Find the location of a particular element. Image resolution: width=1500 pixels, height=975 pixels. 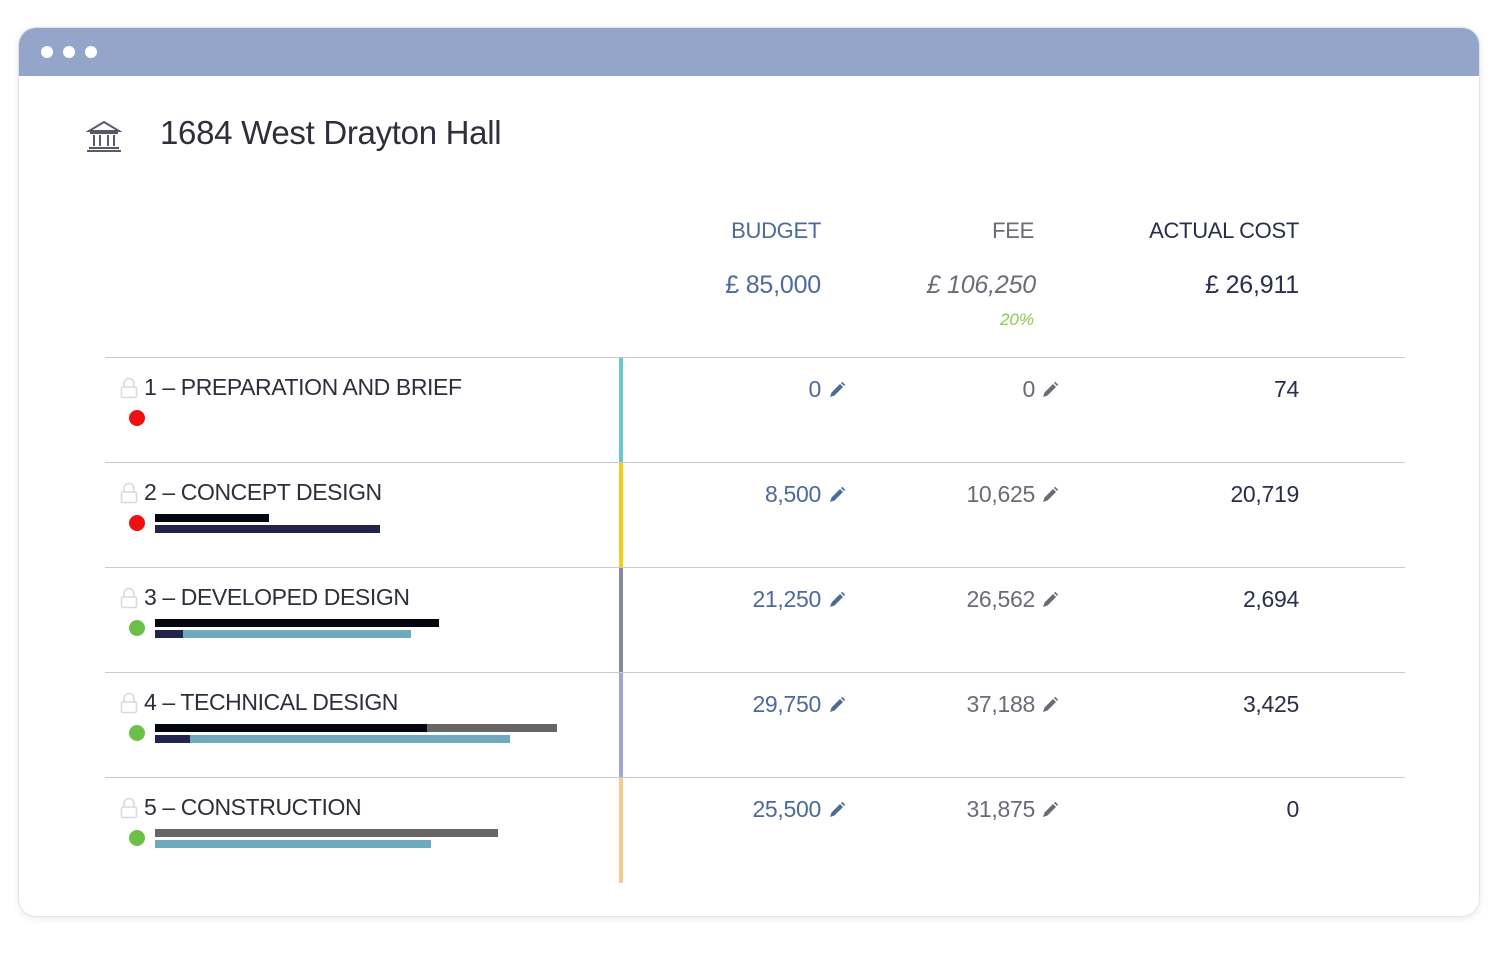

fee-column-header: FEE is located at coordinates (1013, 230).